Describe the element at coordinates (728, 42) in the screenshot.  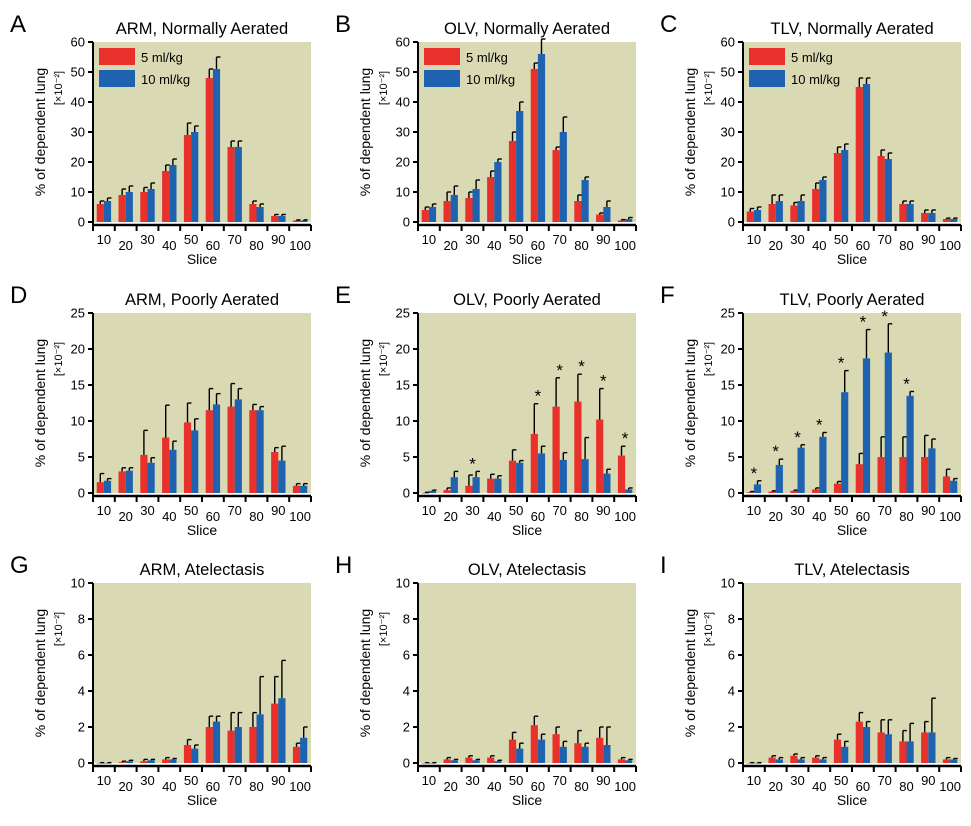
I see `y-tick-label: 60` at that location.